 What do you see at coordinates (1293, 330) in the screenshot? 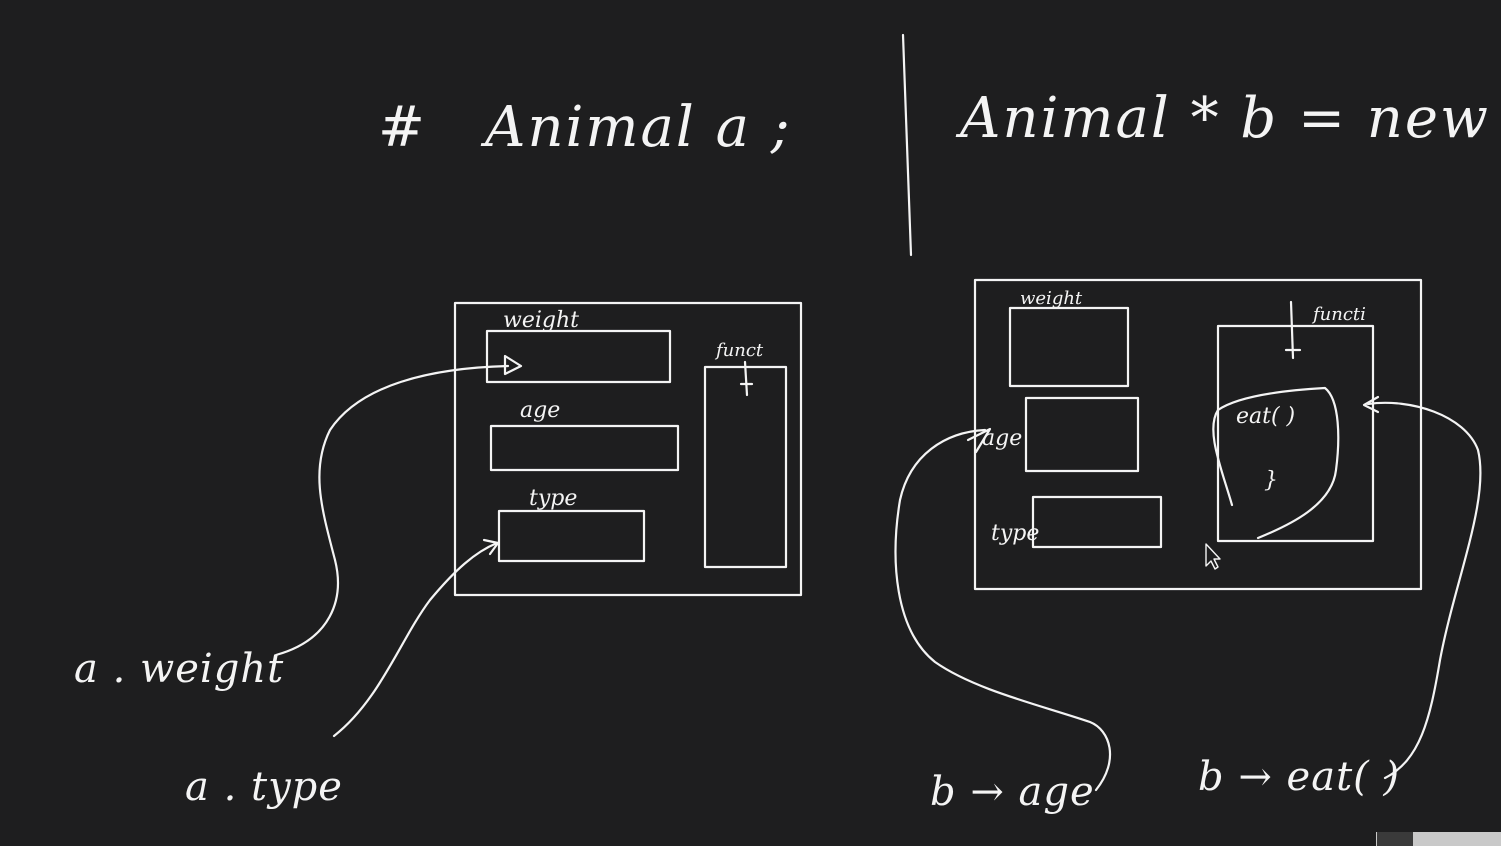
I see `right-funct-pointer` at bounding box center [1293, 330].